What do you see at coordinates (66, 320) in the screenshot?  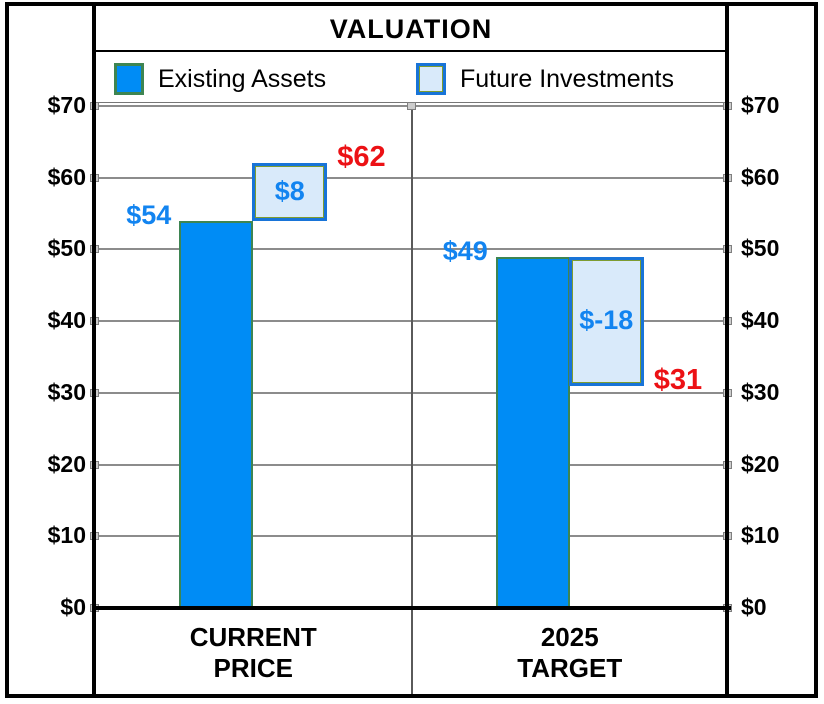 I see `y-axis-tick-label-left: $40` at bounding box center [66, 320].